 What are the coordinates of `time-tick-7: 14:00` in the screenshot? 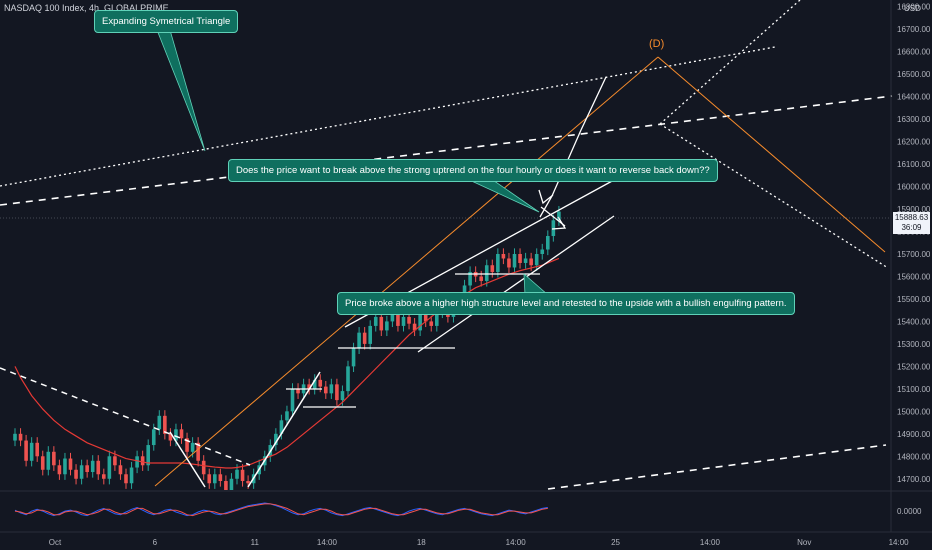 It's located at (710, 542).